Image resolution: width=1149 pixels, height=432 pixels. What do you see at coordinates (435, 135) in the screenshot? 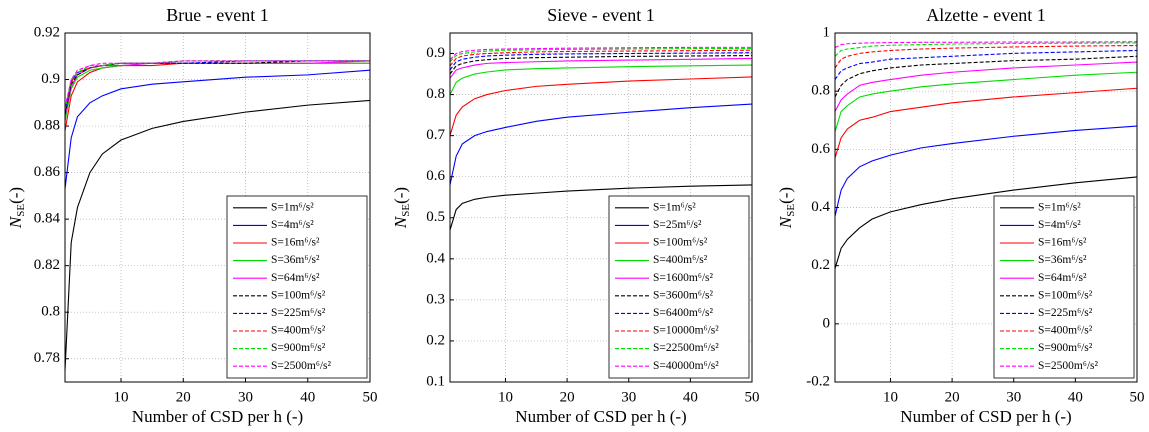
I see `y-tick-label: 0.7` at bounding box center [435, 135].